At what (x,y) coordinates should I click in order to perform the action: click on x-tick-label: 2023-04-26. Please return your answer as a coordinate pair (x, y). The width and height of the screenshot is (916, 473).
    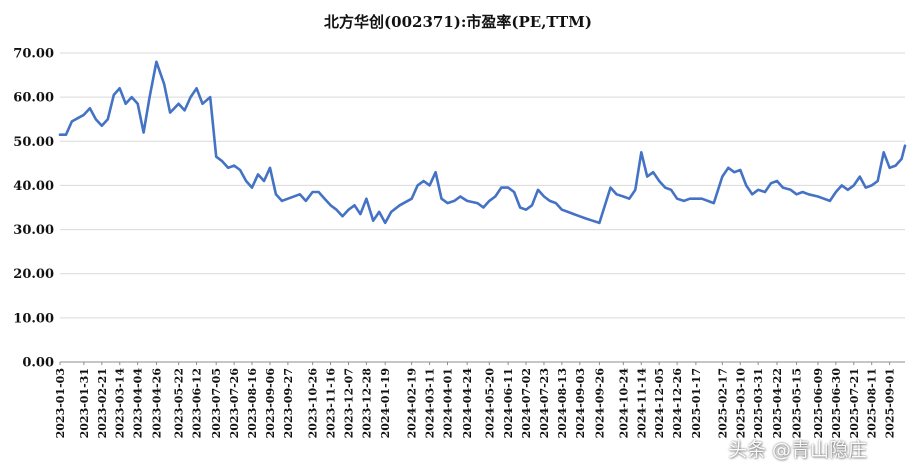
    Looking at the image, I should click on (156, 403).